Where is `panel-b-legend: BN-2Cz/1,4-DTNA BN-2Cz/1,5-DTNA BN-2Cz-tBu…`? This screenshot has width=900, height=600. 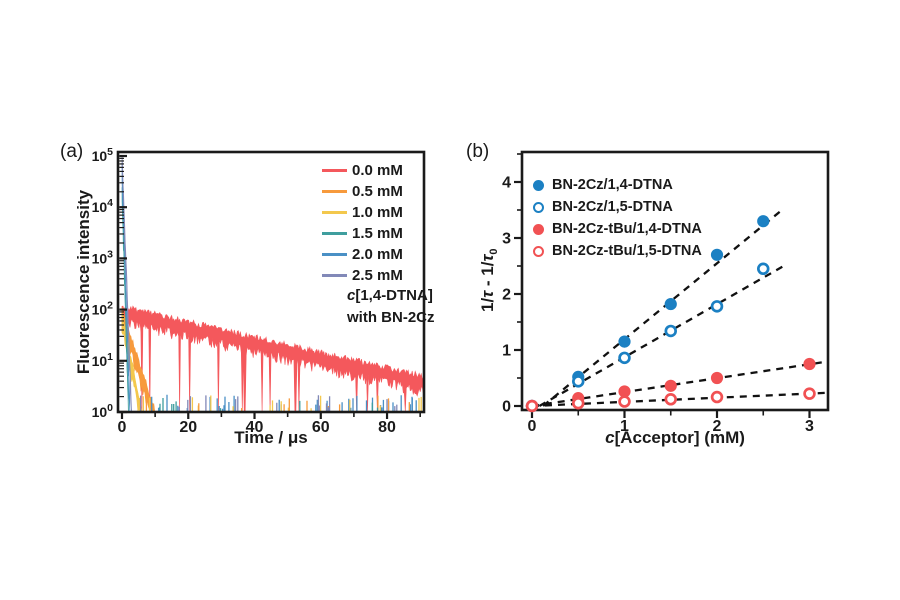 panel-b-legend: BN-2Cz/1,4-DTNA BN-2Cz/1,5-DTNA BN-2Cz-tBu… is located at coordinates (617, 218).